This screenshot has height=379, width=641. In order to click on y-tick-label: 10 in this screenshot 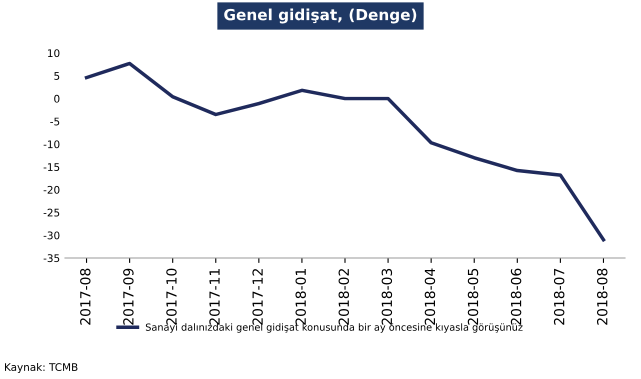, I will do `click(54, 53)`.